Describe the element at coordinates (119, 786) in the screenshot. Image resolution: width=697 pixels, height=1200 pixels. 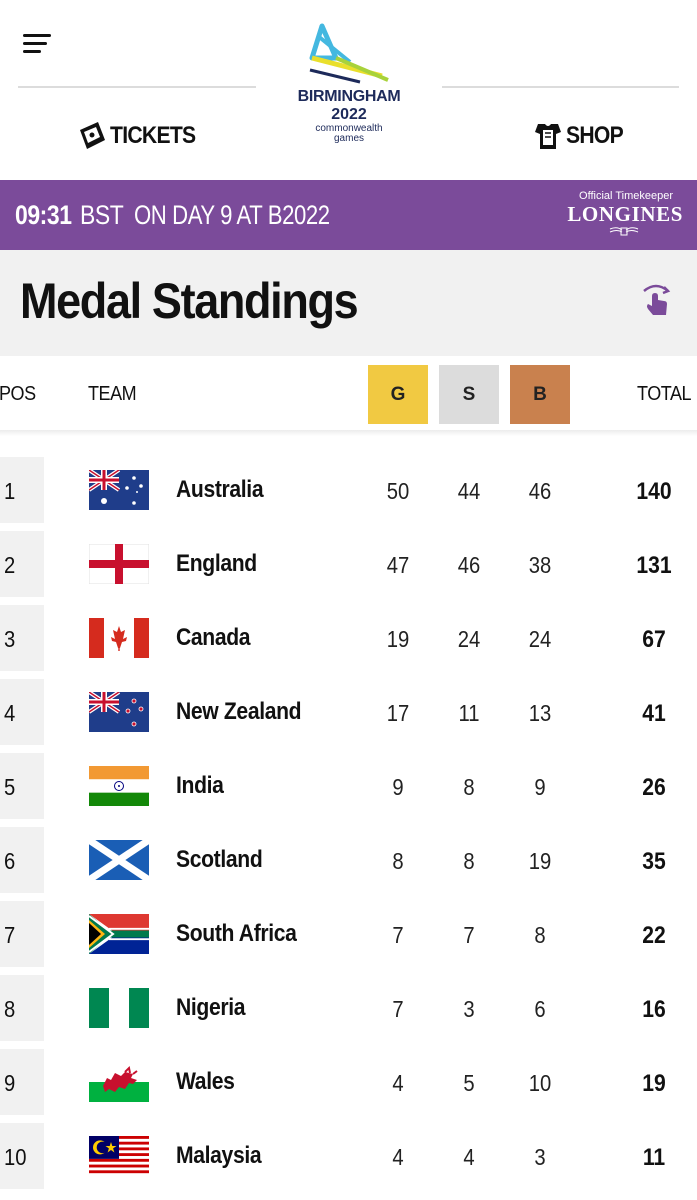
I see `india-flag-icon` at that location.